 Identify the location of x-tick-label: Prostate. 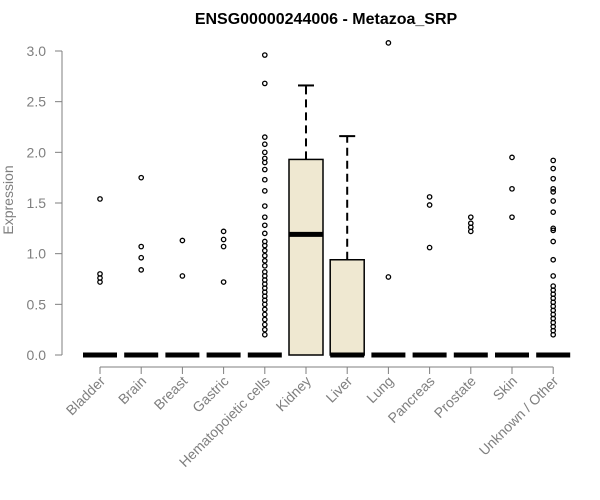
(455, 397).